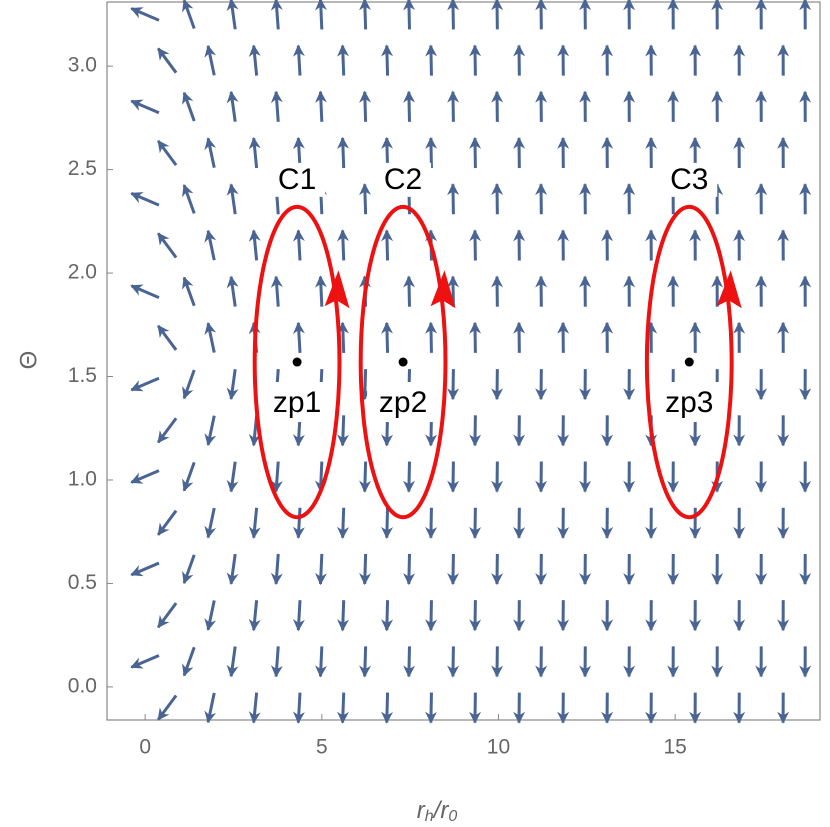  I want to click on y-tick-label: 0.0, so click(82, 685).